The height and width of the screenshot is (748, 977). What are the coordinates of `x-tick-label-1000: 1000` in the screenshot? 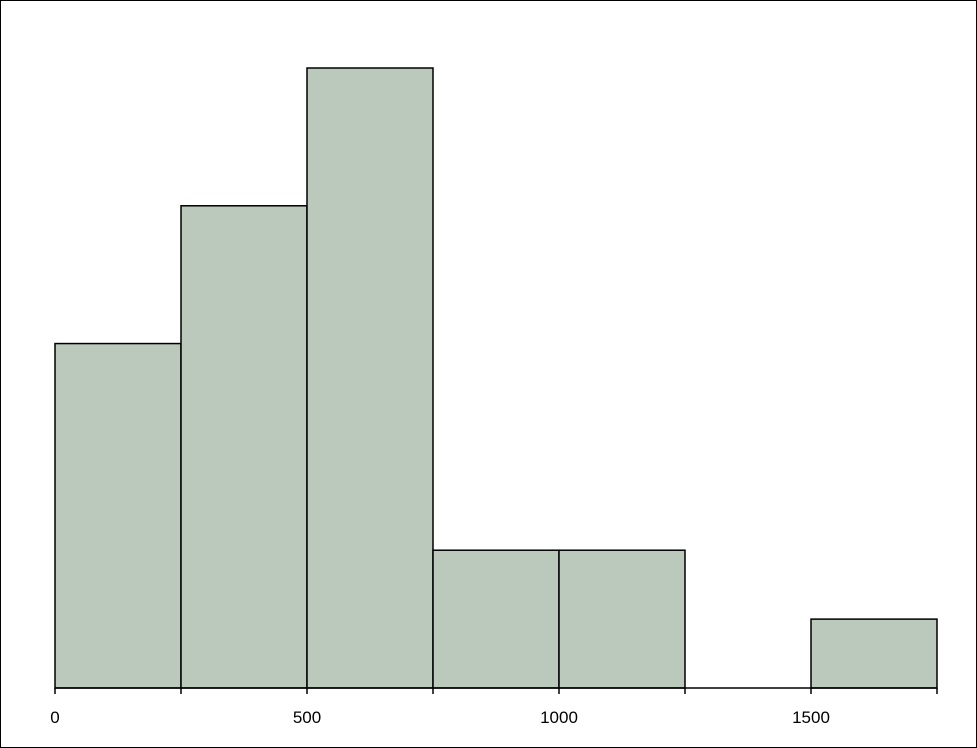 It's located at (559, 717).